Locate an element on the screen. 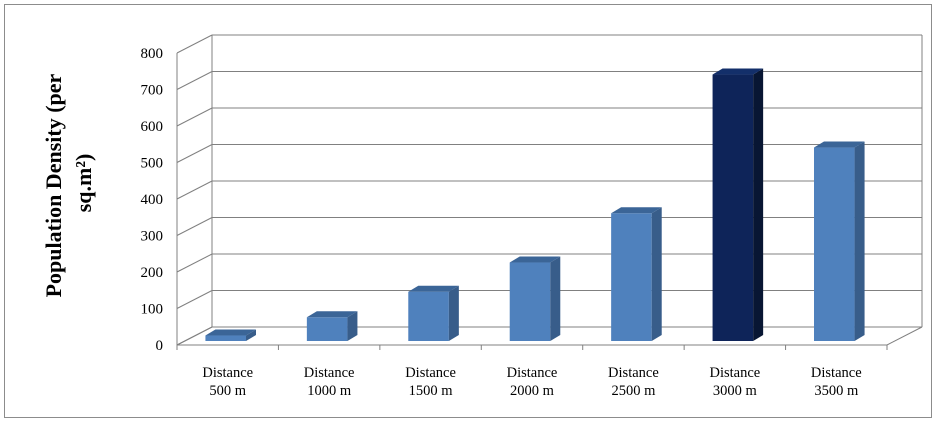 The height and width of the screenshot is (423, 938). y-tick-label: 200 is located at coordinates (152, 273).